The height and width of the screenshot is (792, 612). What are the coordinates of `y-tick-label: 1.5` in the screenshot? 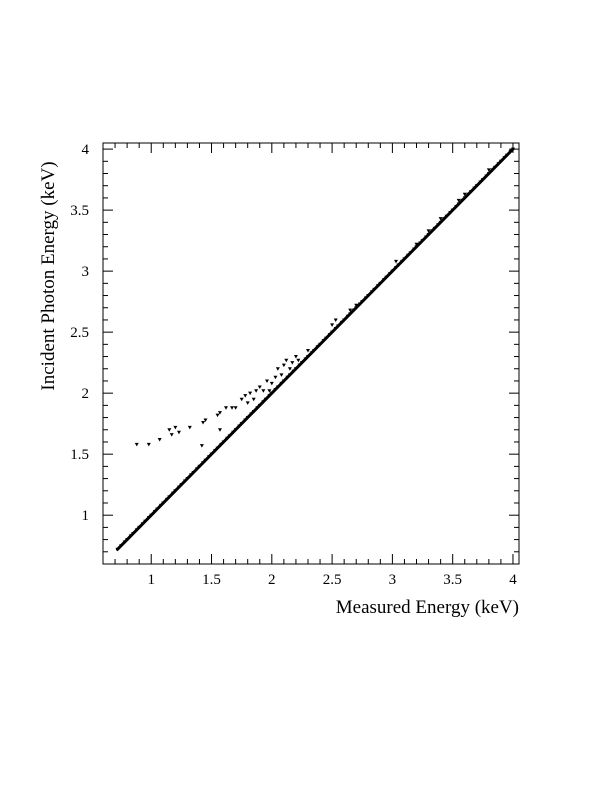 It's located at (79, 455).